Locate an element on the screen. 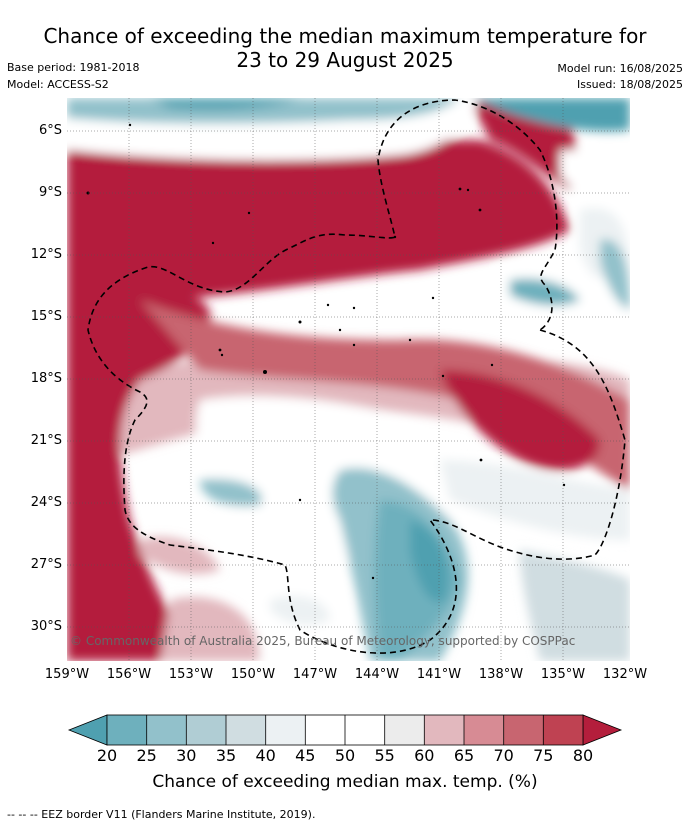 This screenshot has width=690, height=827. lon-label: 153°W is located at coordinates (191, 674).